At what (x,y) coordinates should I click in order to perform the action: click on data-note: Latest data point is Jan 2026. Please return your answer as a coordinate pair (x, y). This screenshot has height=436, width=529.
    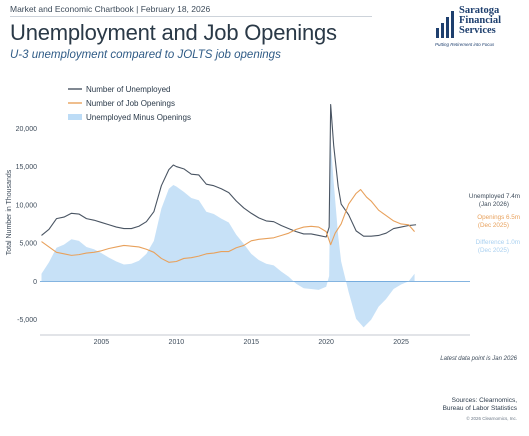
    Looking at the image, I should click on (478, 359).